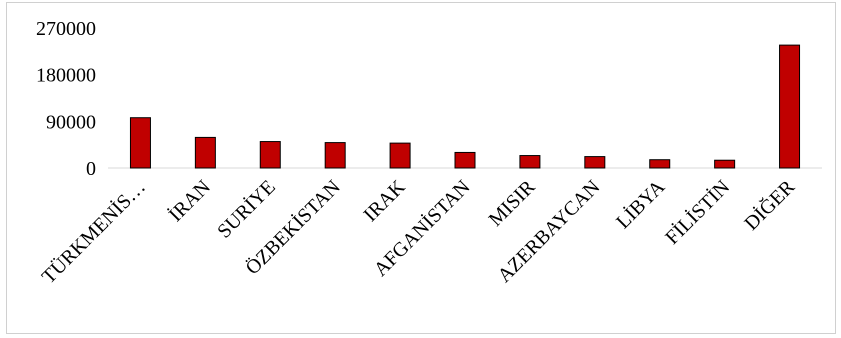 Image resolution: width=841 pixels, height=338 pixels. I want to click on y-tick-label: 0, so click(91, 169).